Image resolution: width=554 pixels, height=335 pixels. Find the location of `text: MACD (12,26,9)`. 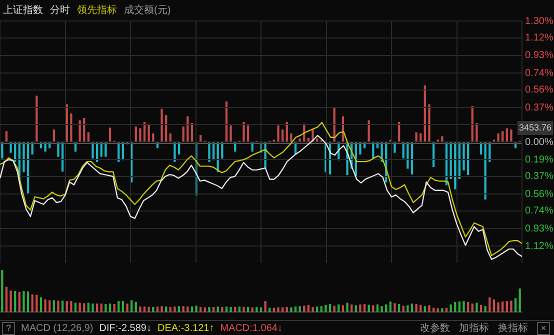

text: MACD (12,26,9) is located at coordinates (57, 328).